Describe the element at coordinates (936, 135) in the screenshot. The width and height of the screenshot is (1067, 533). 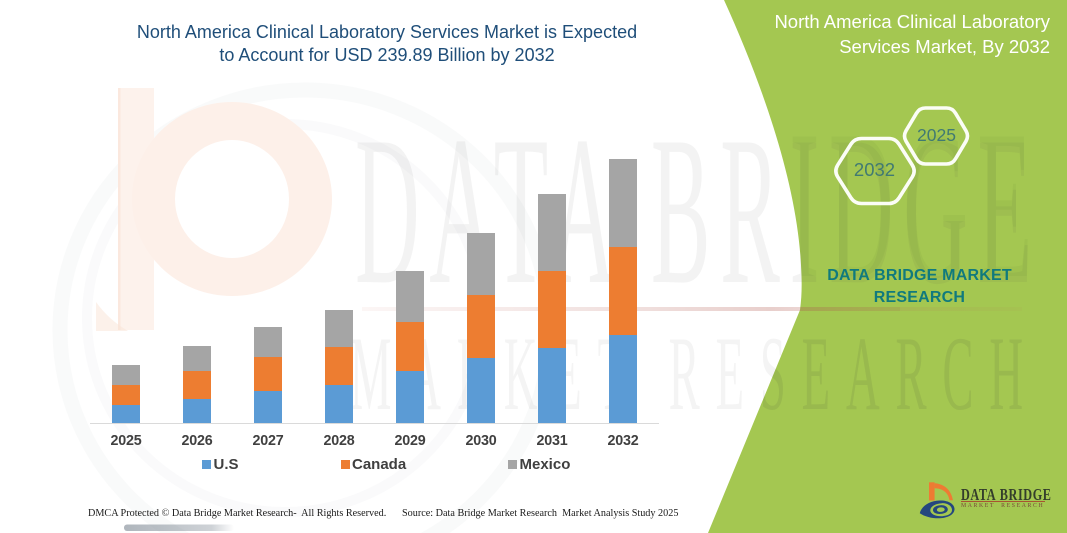
I see `svg-text: 2025` at that location.